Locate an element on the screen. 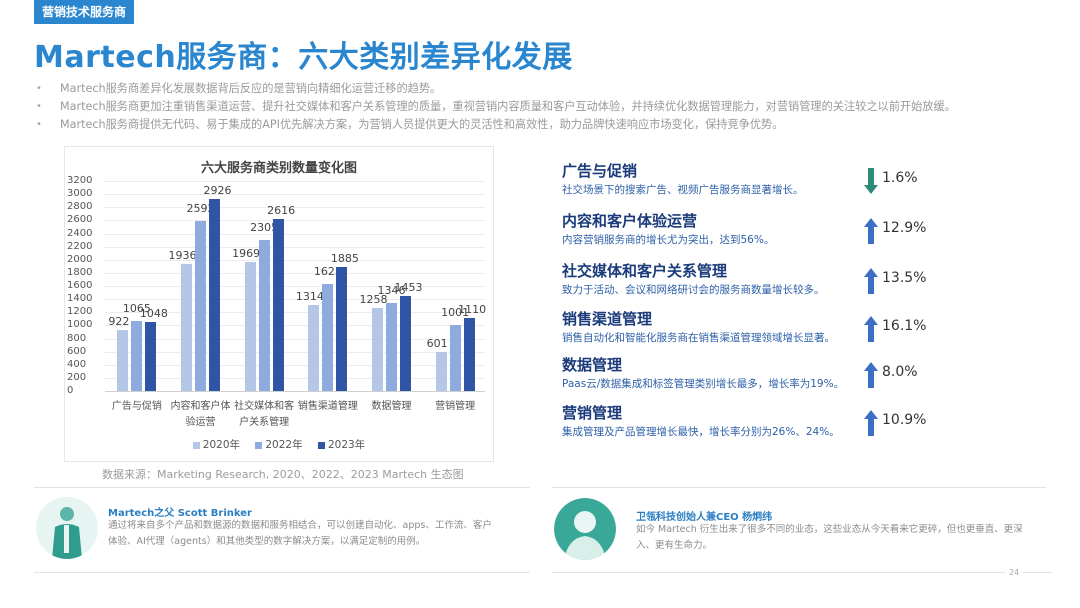 This screenshot has height=608, width=1080. y-tick-label: 2400 is located at coordinates (80, 233).